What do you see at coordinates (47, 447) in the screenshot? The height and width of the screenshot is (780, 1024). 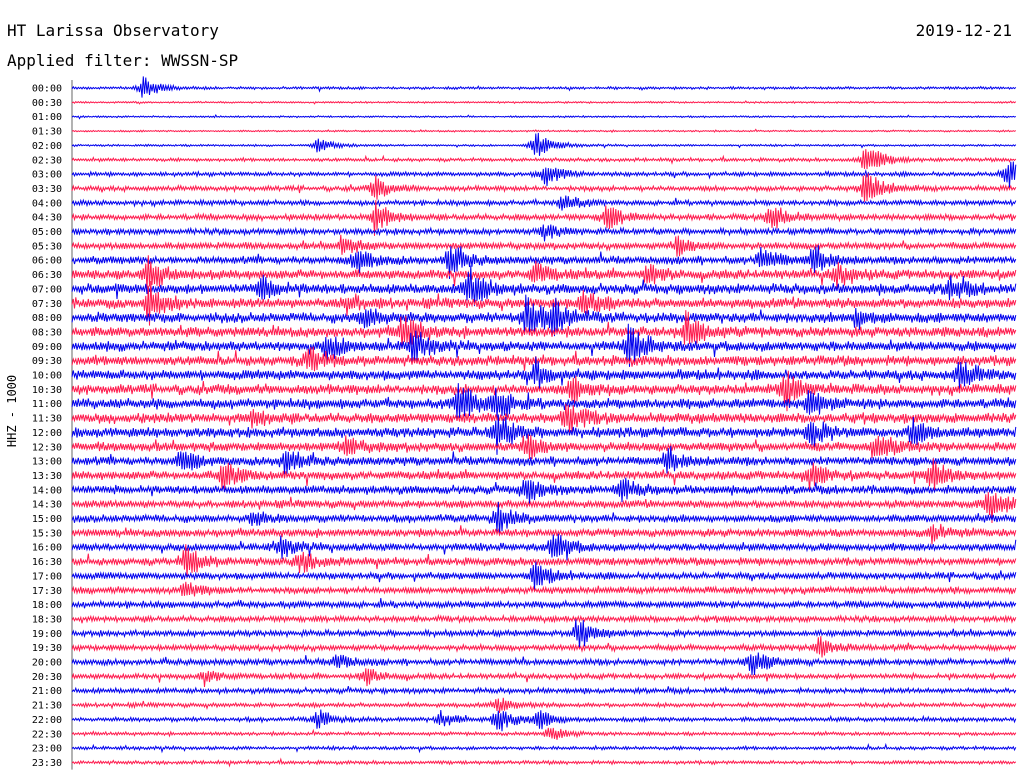 I see `row-time-label: 12:30` at bounding box center [47, 447].